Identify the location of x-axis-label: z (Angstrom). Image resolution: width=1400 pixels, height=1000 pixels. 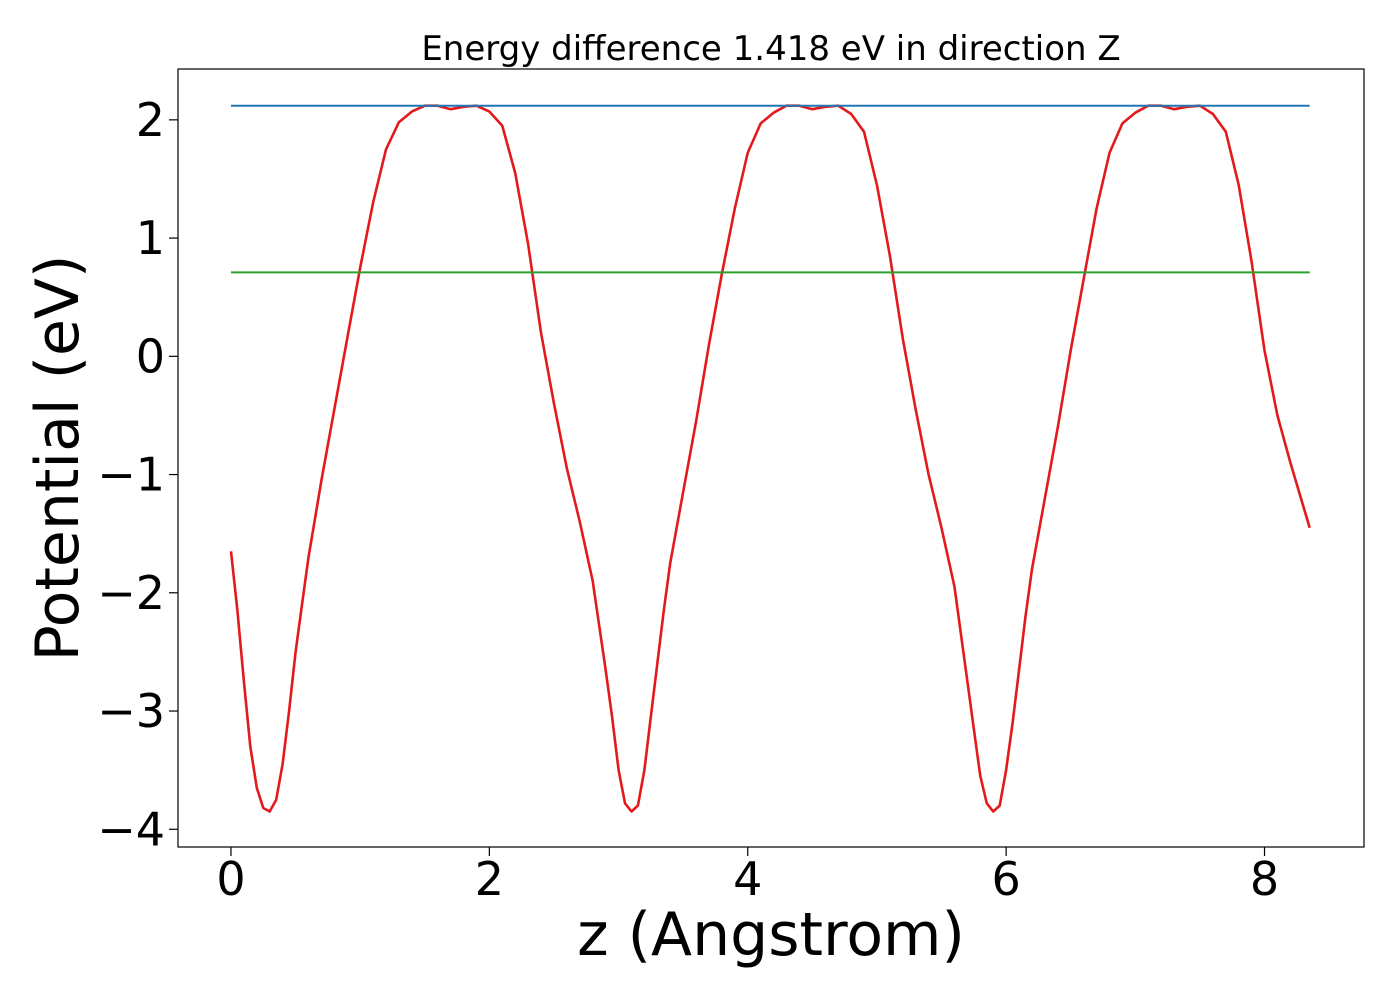
(771, 935).